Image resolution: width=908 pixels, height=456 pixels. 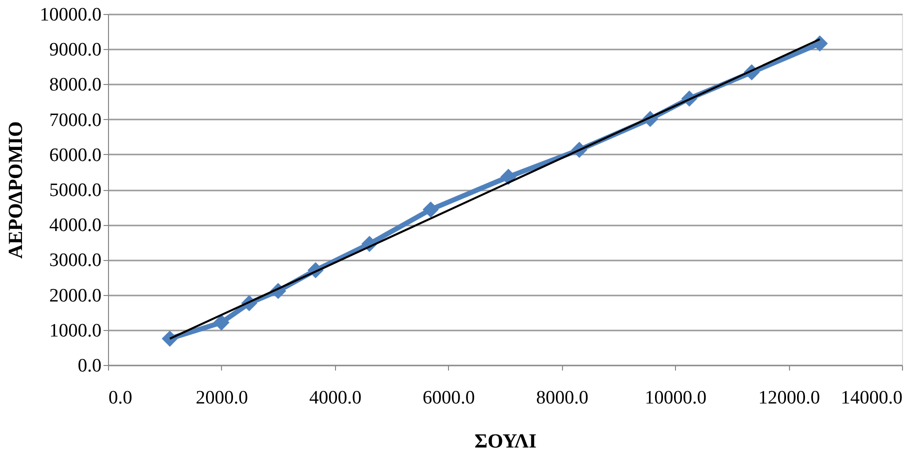 I want to click on x-tick-label: 6000.0, so click(x=448, y=398).